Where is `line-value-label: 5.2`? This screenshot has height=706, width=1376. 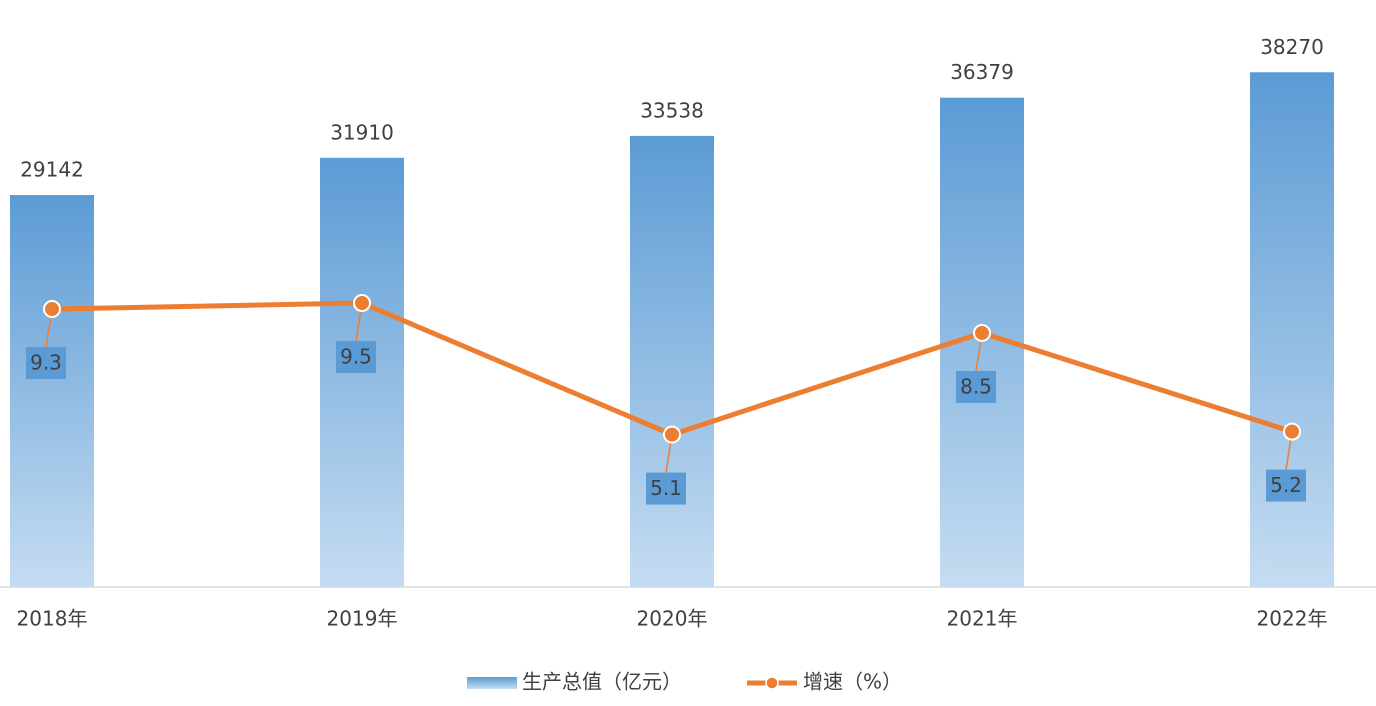
line-value-label: 5.2 is located at coordinates (1286, 485).